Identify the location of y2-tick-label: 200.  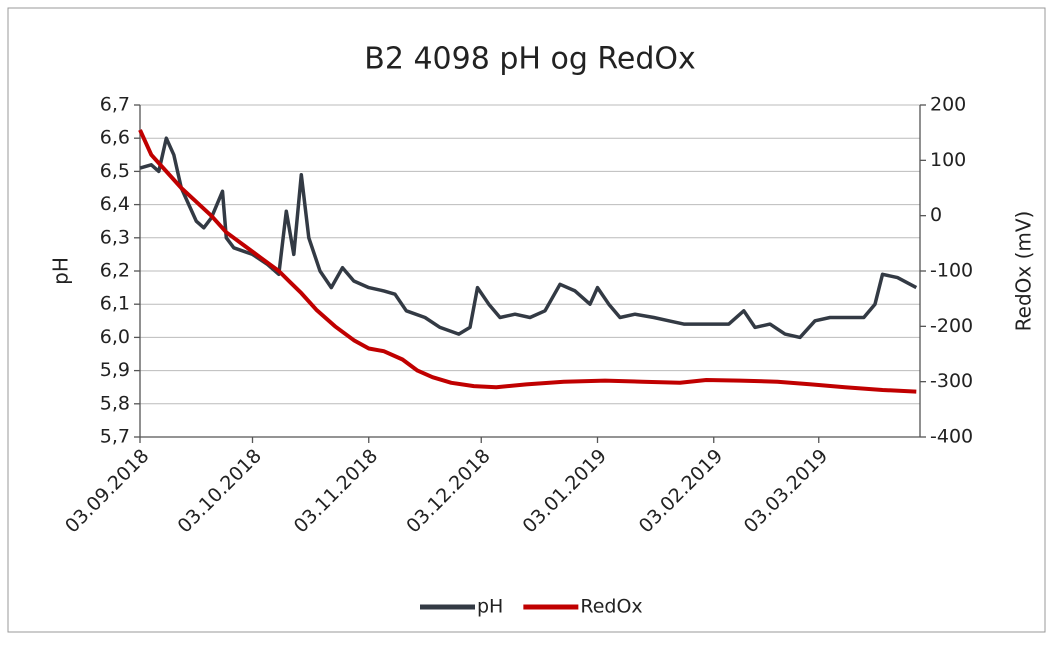
(948, 105).